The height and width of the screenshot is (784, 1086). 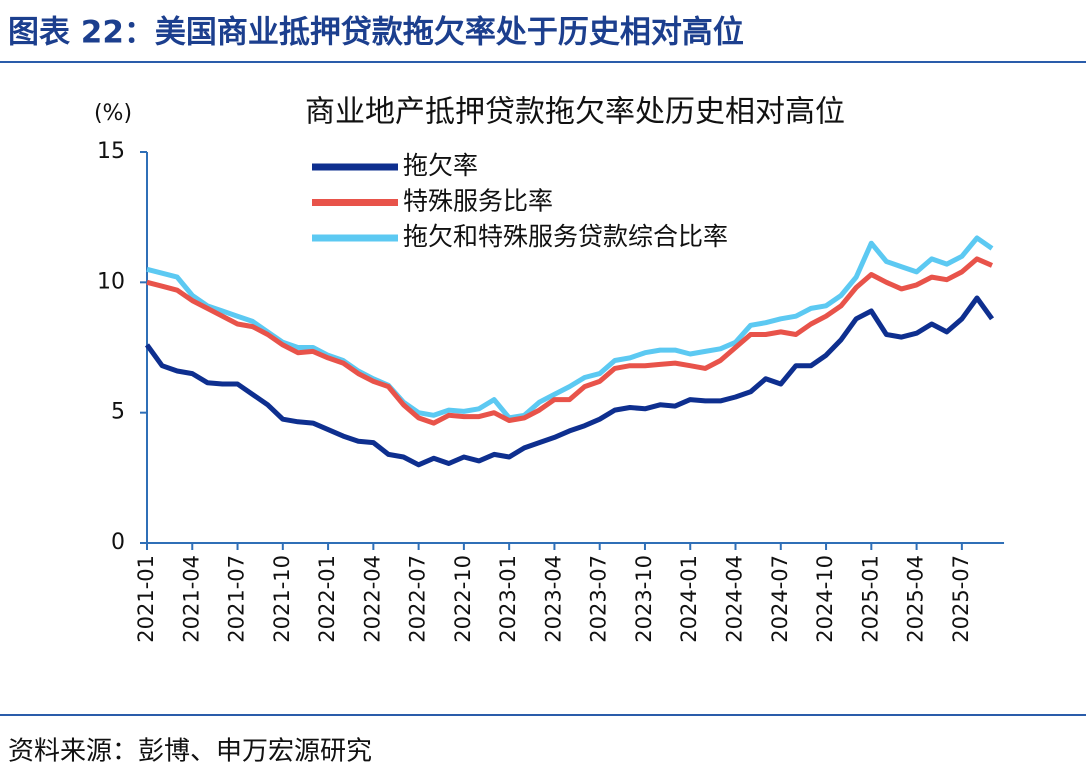 What do you see at coordinates (735, 599) in the screenshot?
I see `x-tick-label: 2024-04` at bounding box center [735, 599].